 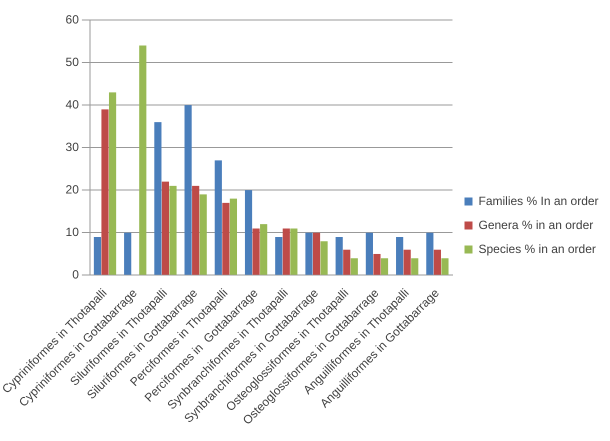 What do you see at coordinates (73, 147) in the screenshot?
I see `y-tick-label: 30` at bounding box center [73, 147].